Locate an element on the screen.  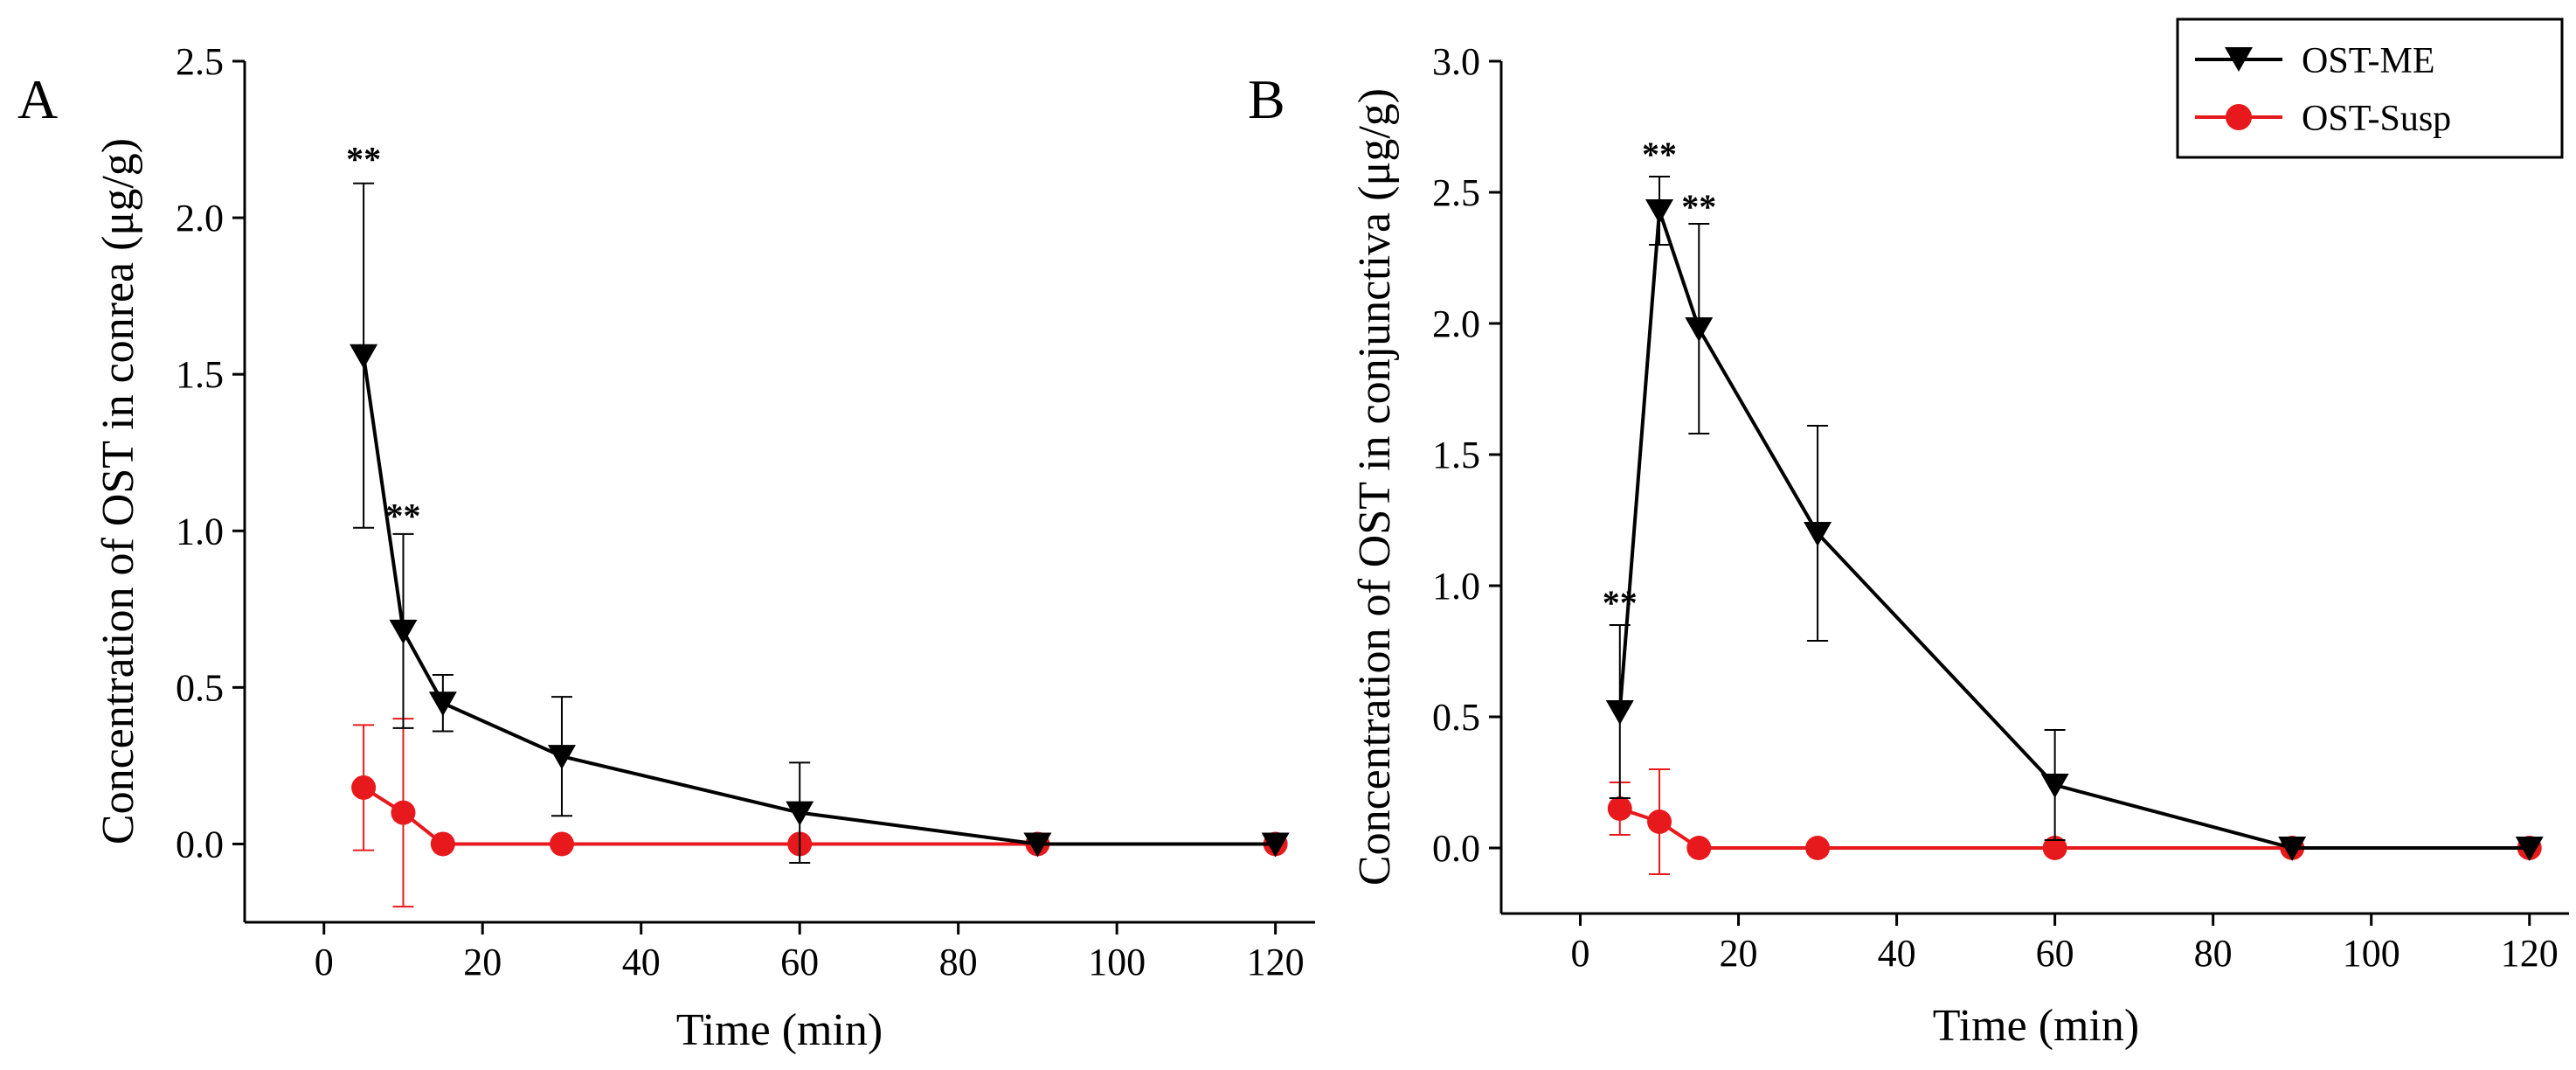
panel-b-x-tick-label: 100 is located at coordinates (2371, 953).